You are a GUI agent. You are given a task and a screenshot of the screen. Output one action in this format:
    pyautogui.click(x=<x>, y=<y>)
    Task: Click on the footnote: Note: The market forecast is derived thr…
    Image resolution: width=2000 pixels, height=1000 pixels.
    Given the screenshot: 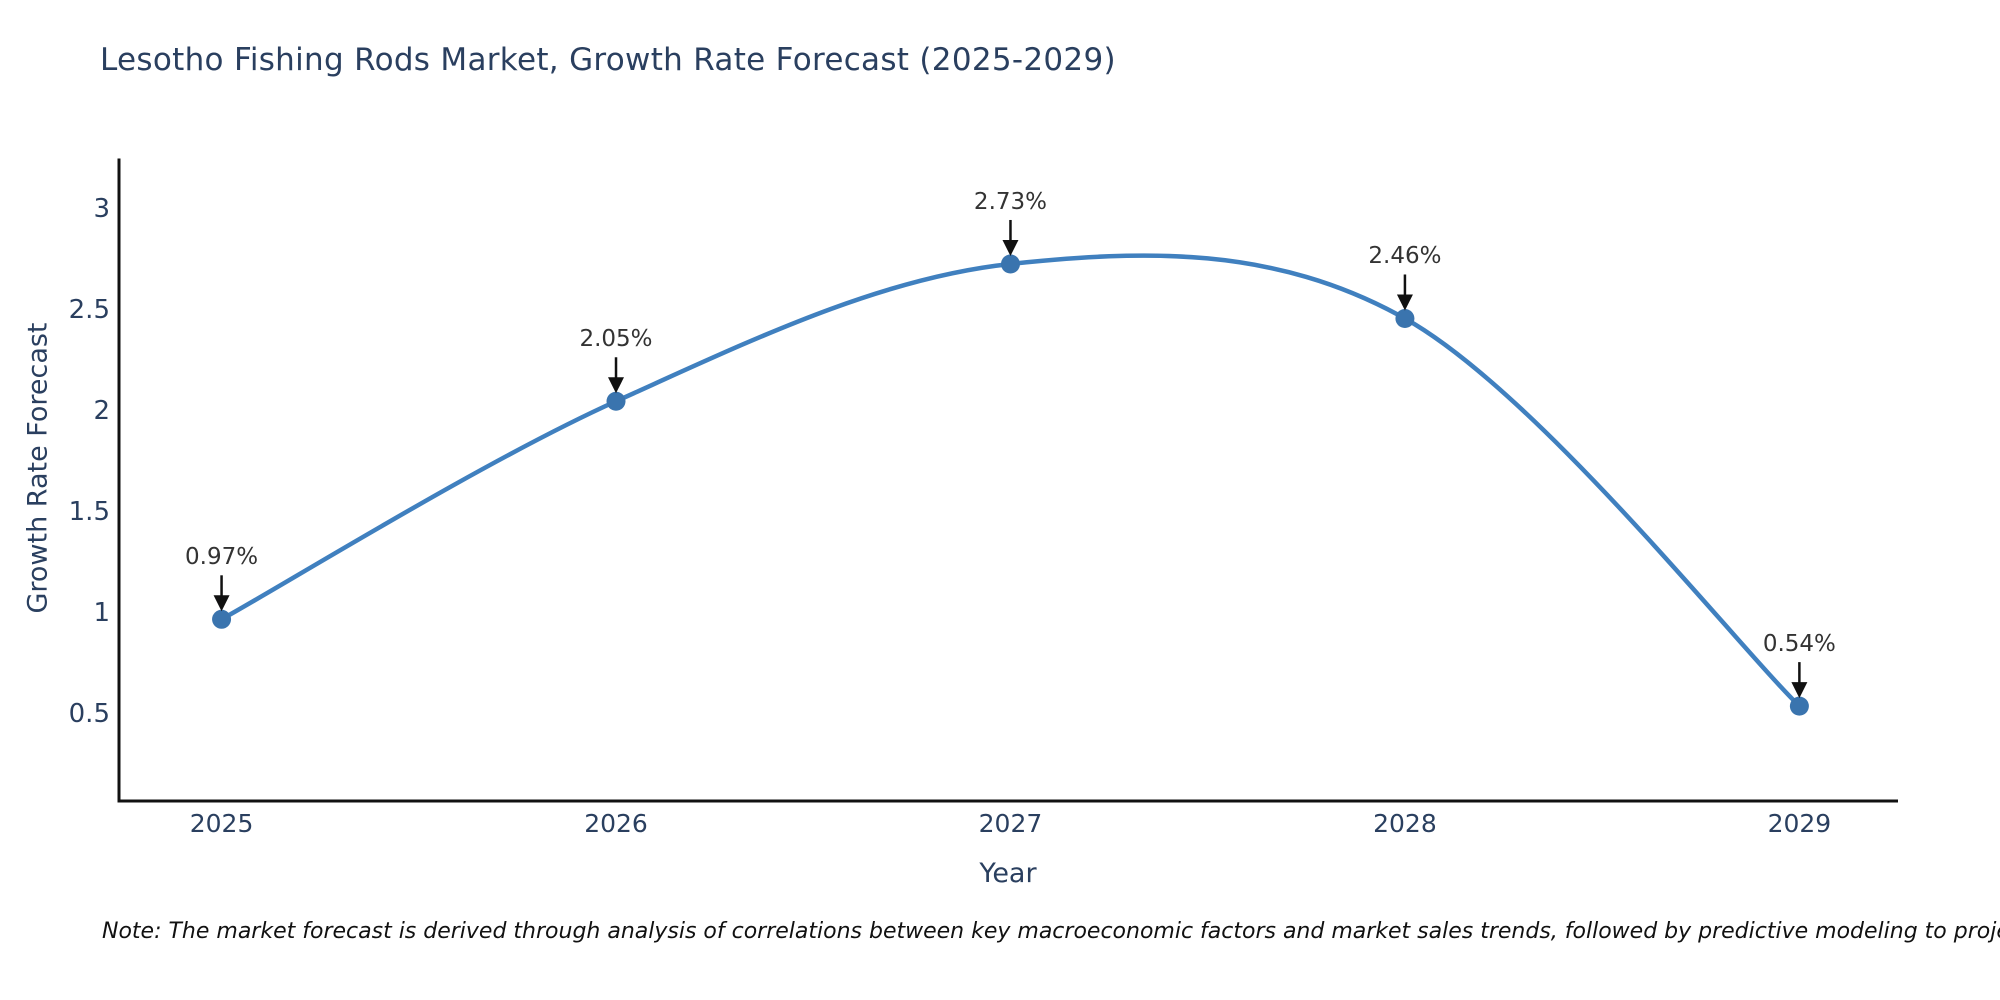 What is the action you would take?
    pyautogui.click(x=1051, y=931)
    